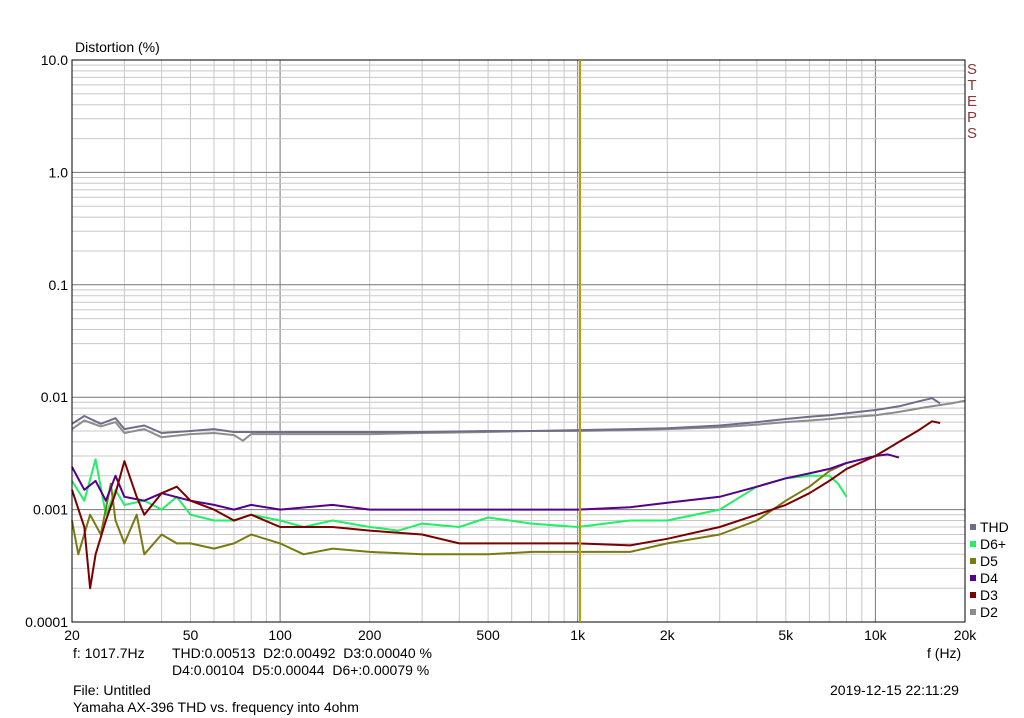  I want to click on series-line-thd, so click(506, 415).